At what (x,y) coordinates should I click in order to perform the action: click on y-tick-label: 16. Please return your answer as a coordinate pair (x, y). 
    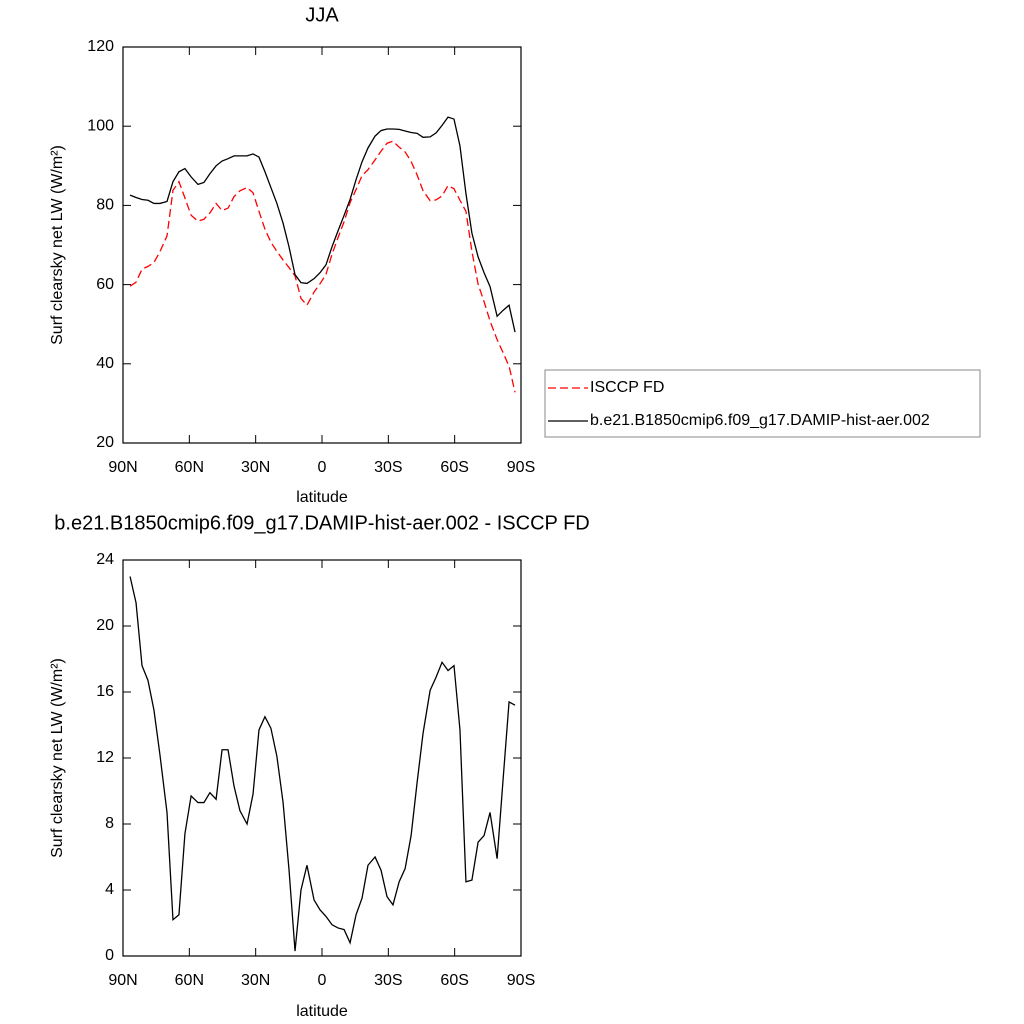
    Looking at the image, I should click on (105, 691).